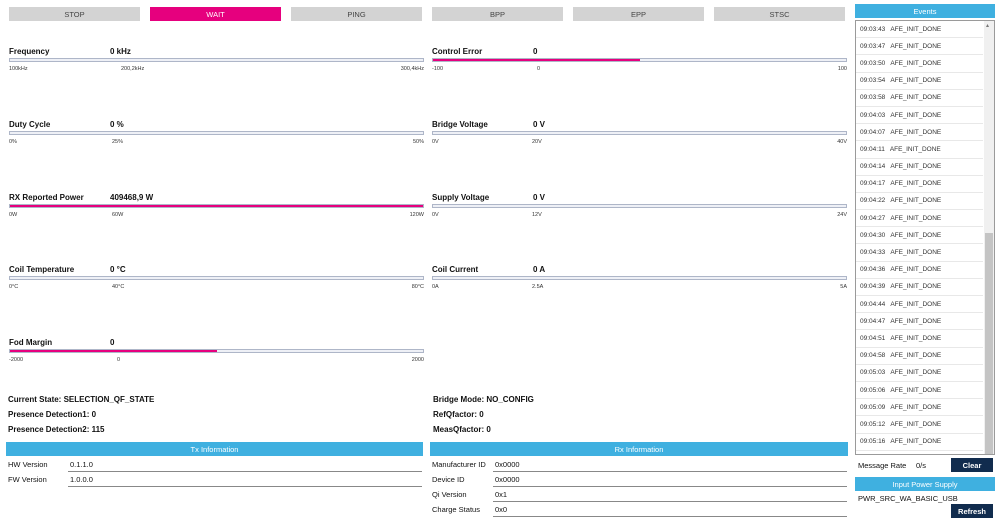 This screenshot has width=999, height=520. Describe the element at coordinates (74, 14) in the screenshot. I see `mode-button-stop: STOP` at that location.